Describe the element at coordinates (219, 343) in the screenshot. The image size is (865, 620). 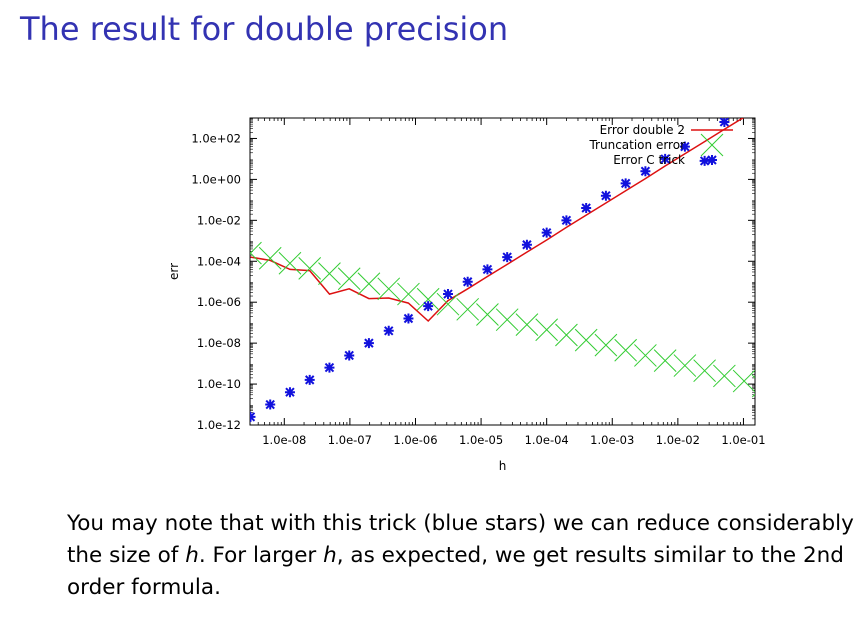
I see `y-tick-label: 1.0e-08` at that location.